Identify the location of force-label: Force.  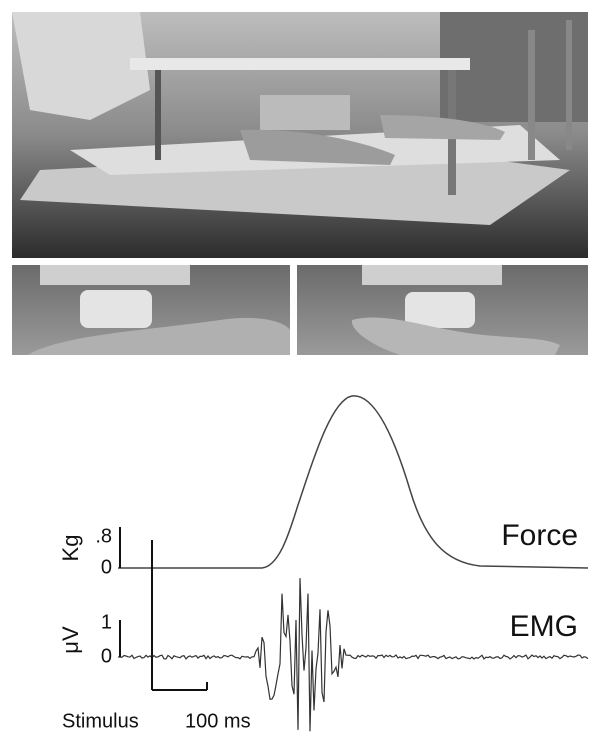
(539, 535).